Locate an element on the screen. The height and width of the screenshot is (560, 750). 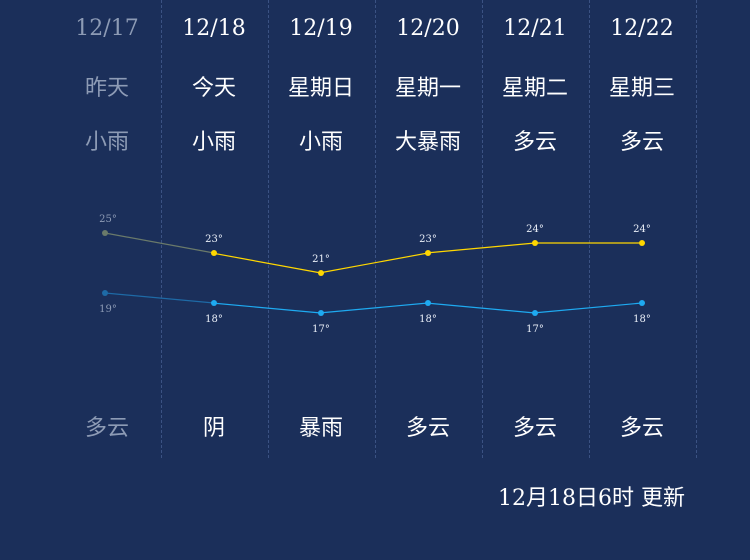
day-date: 12/19 is located at coordinates (321, 28).